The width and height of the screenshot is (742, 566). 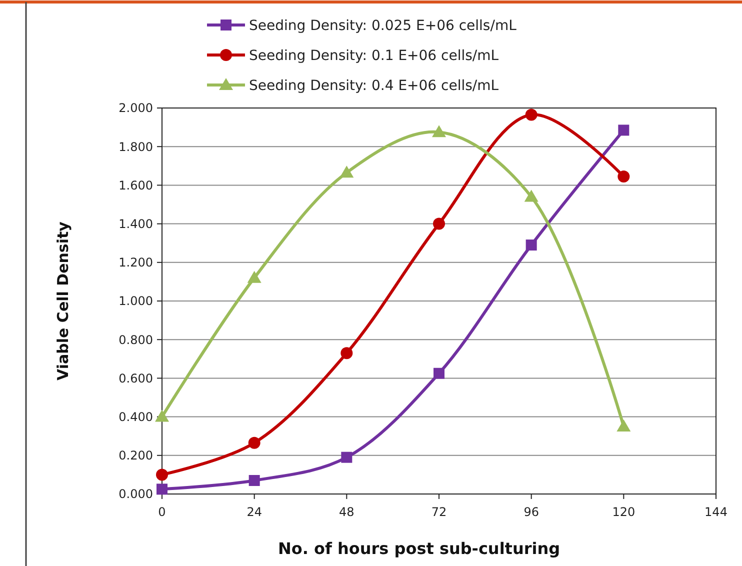 I want to click on y-tick-label: 1.800, so click(x=135, y=147).